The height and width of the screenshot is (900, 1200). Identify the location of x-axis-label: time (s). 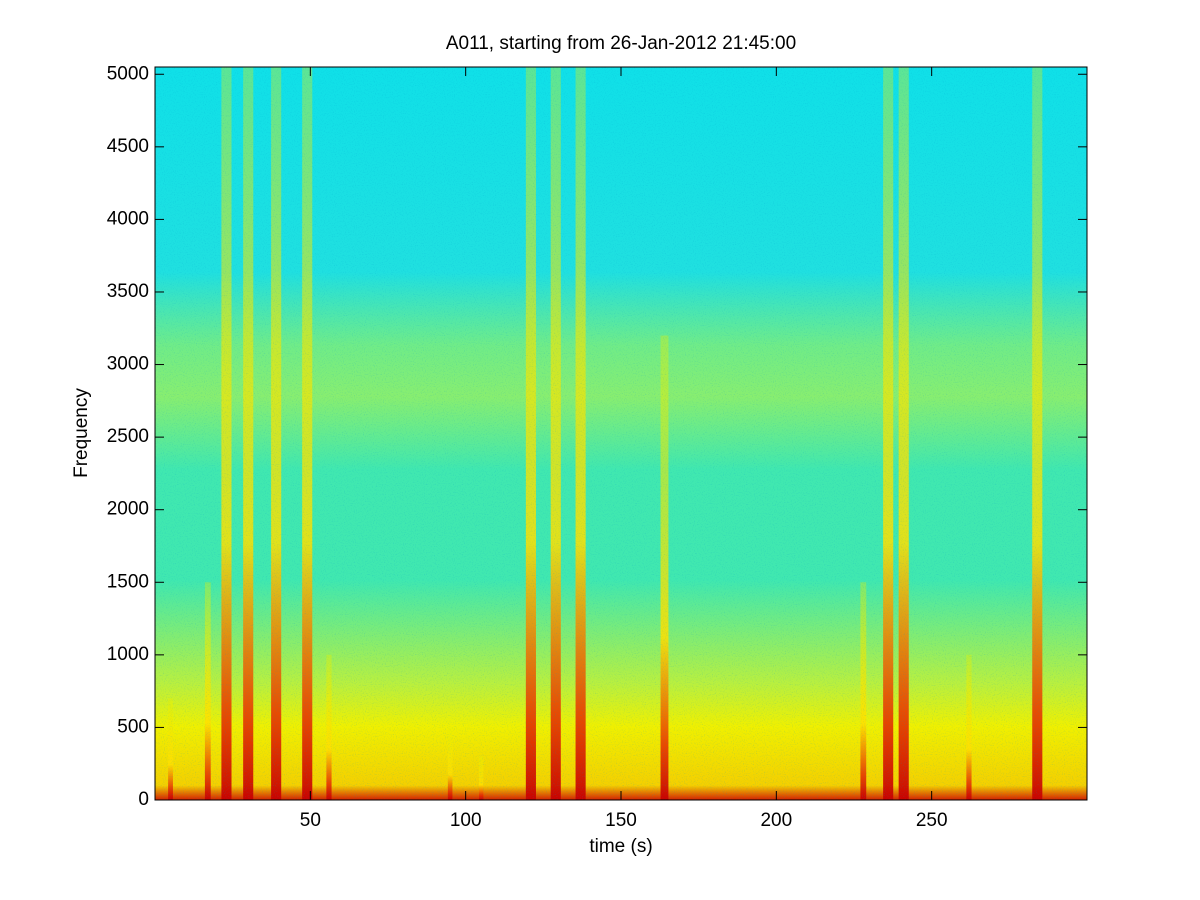
(620, 846).